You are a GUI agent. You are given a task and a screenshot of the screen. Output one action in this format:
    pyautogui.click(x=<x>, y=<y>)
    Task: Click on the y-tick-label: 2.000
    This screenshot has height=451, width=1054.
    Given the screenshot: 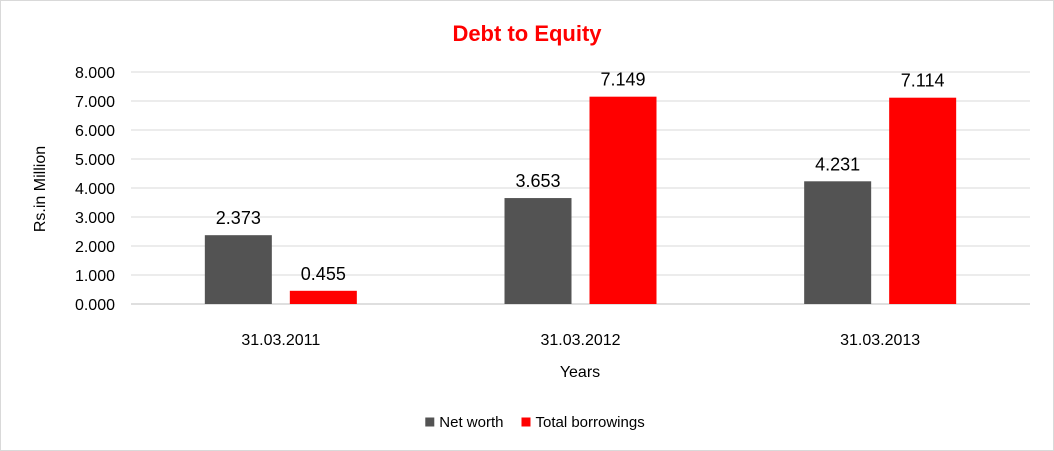 What is the action you would take?
    pyautogui.click(x=95, y=247)
    